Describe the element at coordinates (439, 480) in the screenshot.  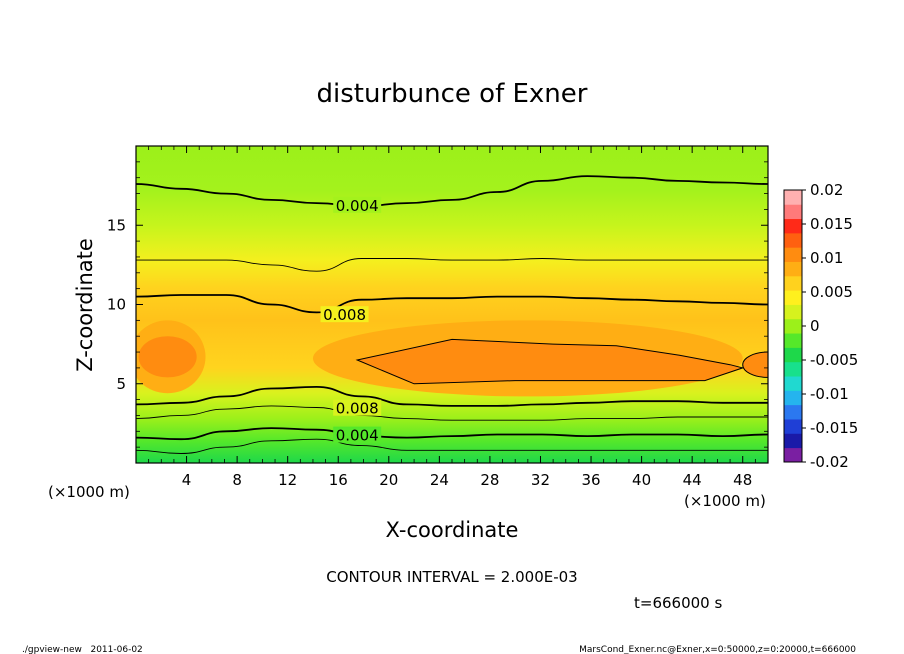
I see `x-tick-label-24: 24` at that location.